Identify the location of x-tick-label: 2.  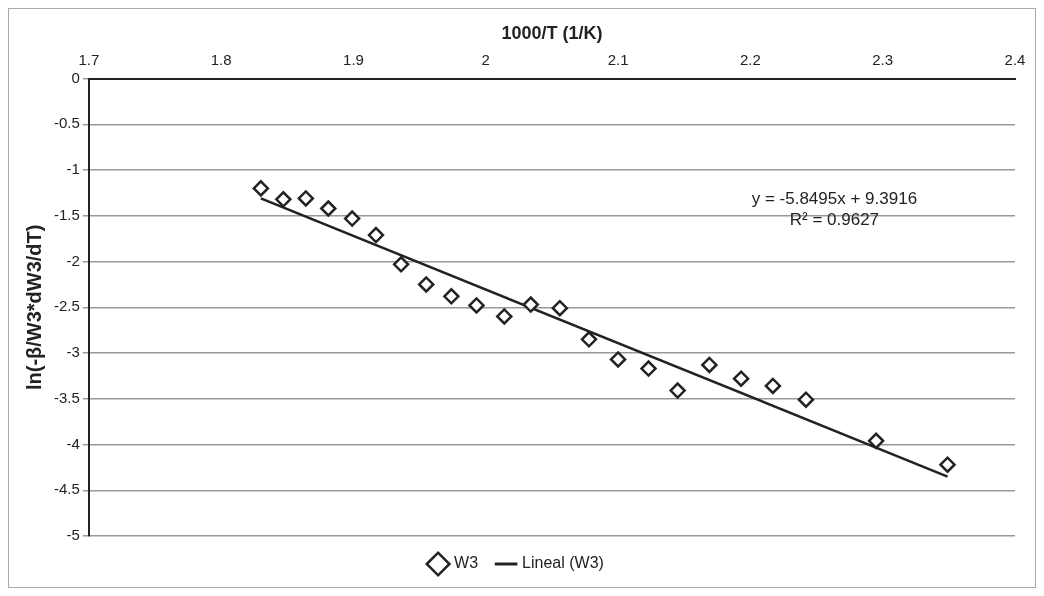
(485, 59).